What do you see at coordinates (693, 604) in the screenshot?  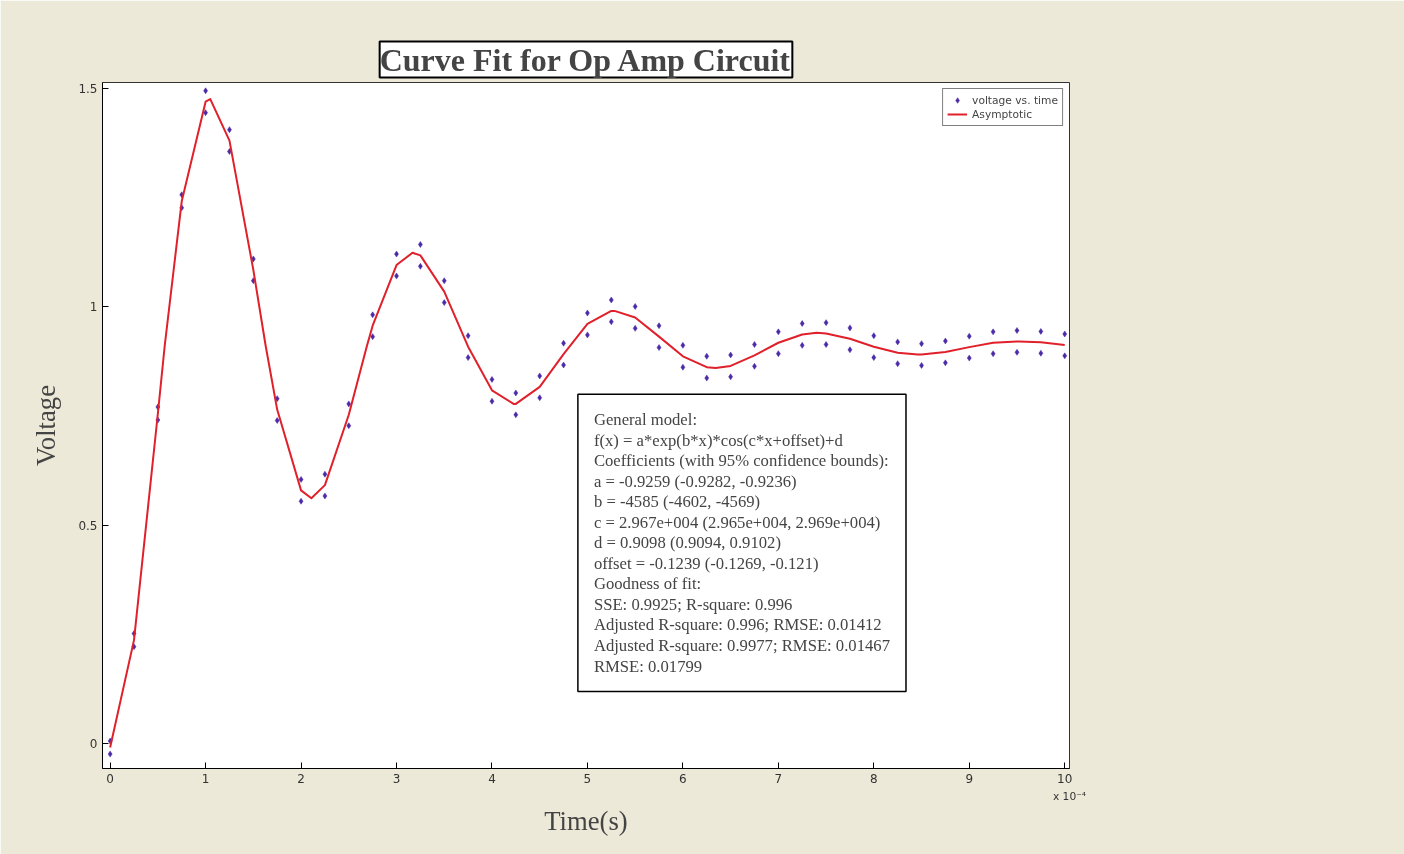 I see `annotation: SSE: 0.9925; R-square: 0.996` at bounding box center [693, 604].